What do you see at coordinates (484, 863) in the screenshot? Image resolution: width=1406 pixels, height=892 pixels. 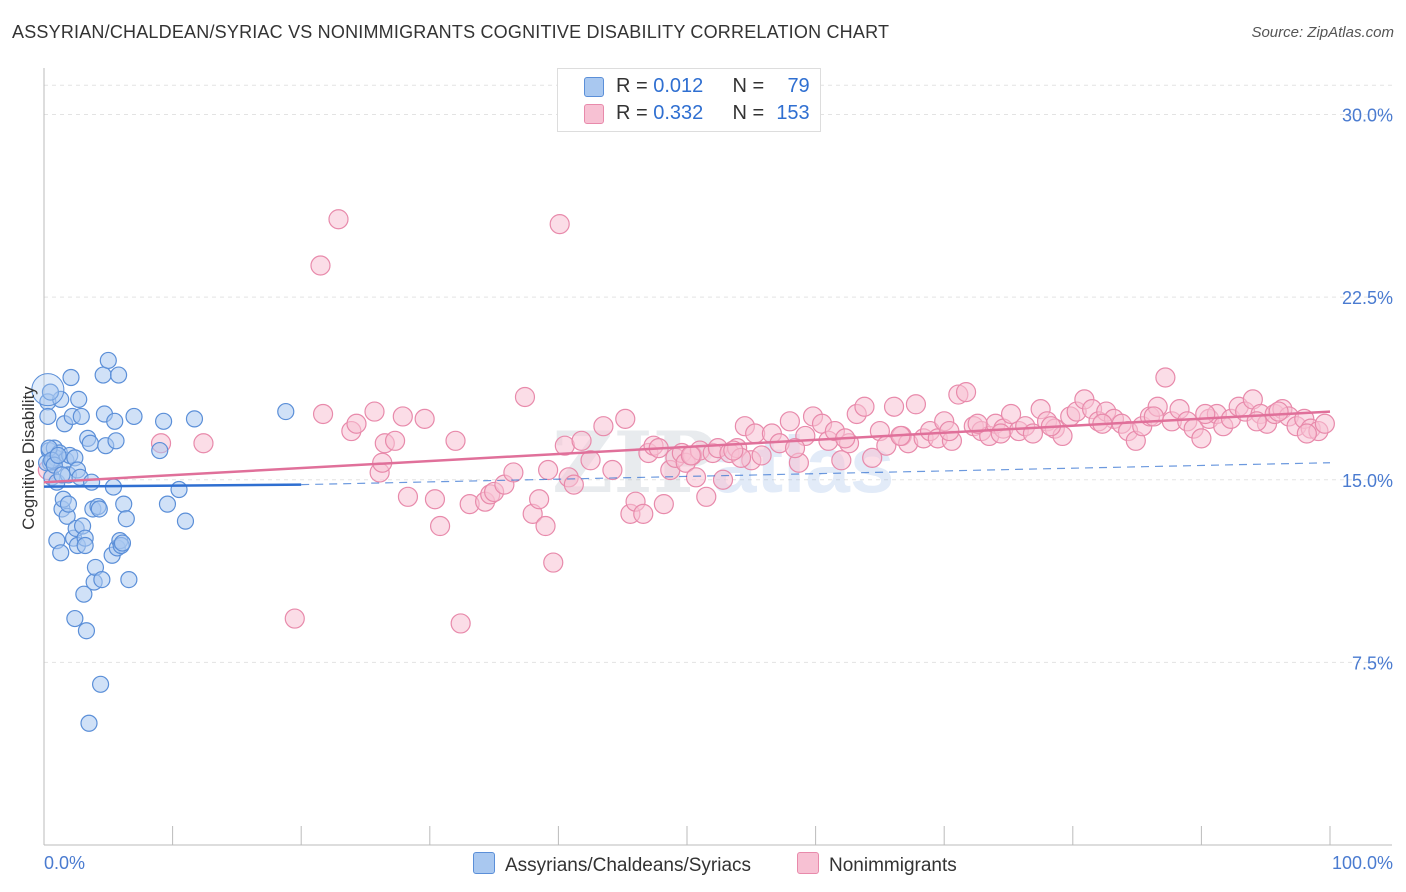 I see `bottom-swatch-blue` at bounding box center [484, 863].